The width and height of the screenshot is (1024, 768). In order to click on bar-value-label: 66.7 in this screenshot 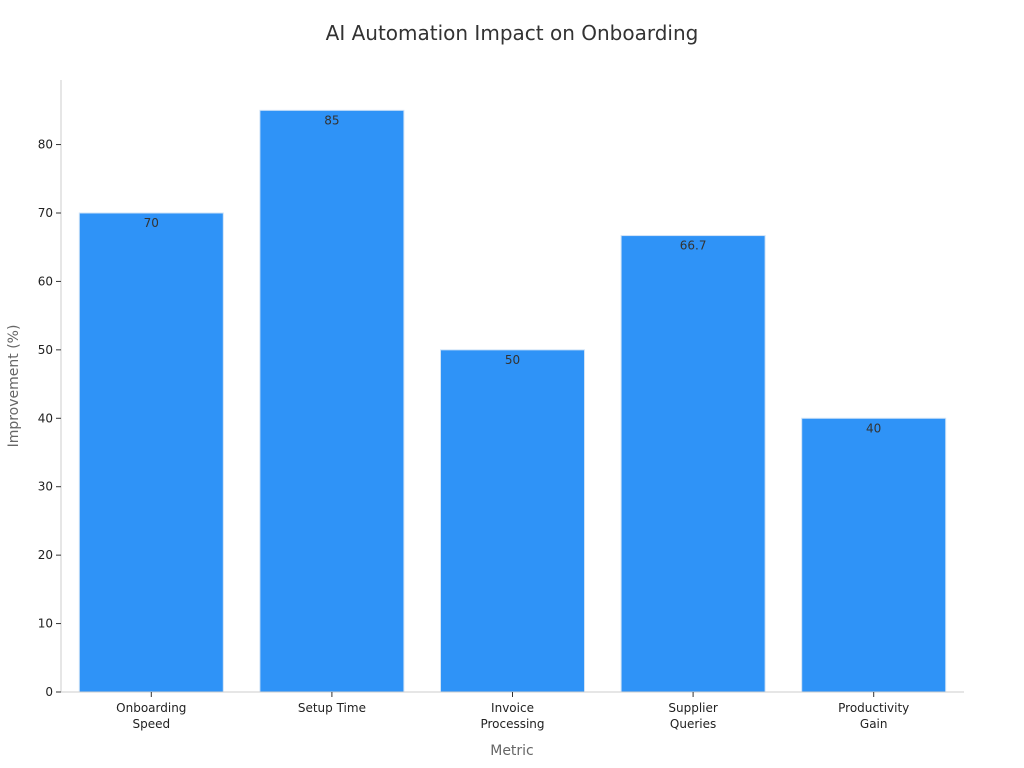, I will do `click(693, 246)`.